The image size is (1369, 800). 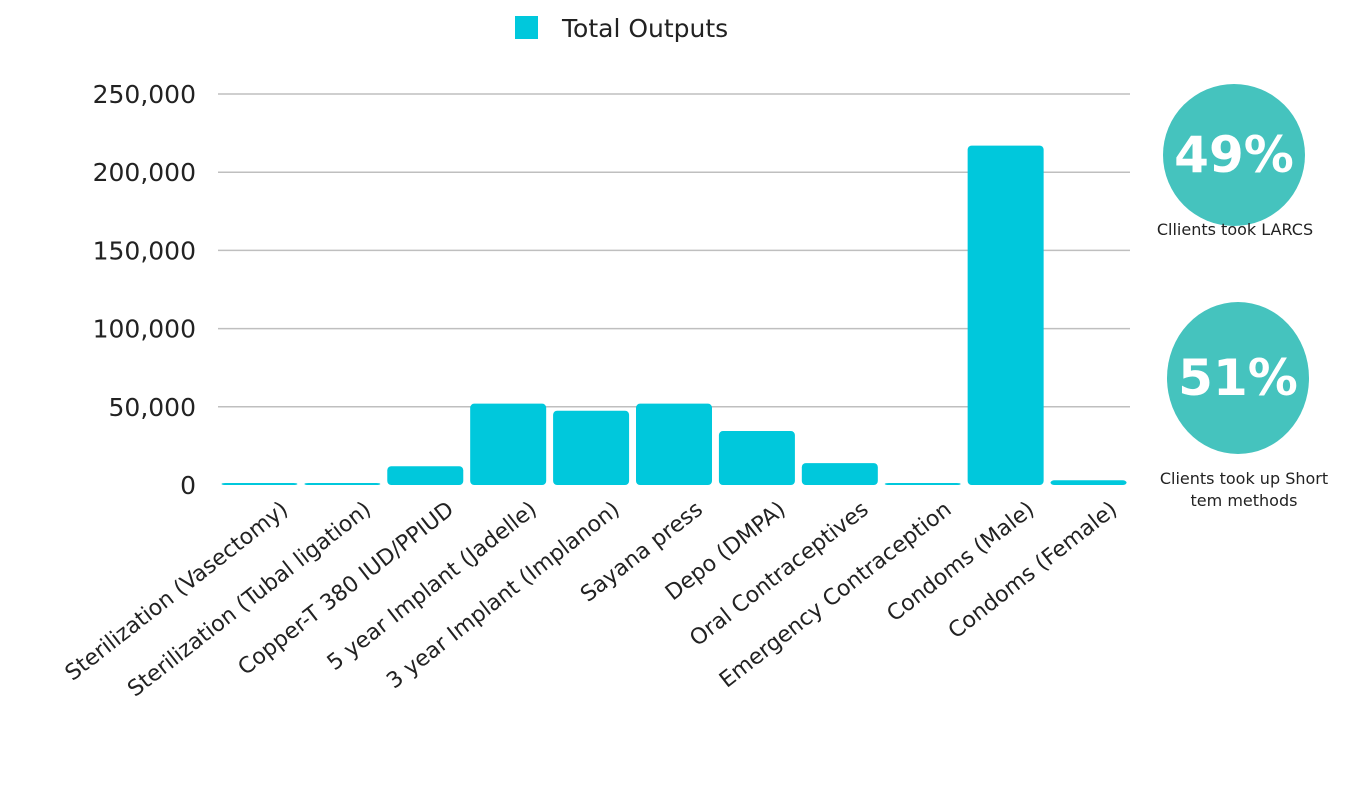 I want to click on legend-swatch, so click(x=526, y=27).